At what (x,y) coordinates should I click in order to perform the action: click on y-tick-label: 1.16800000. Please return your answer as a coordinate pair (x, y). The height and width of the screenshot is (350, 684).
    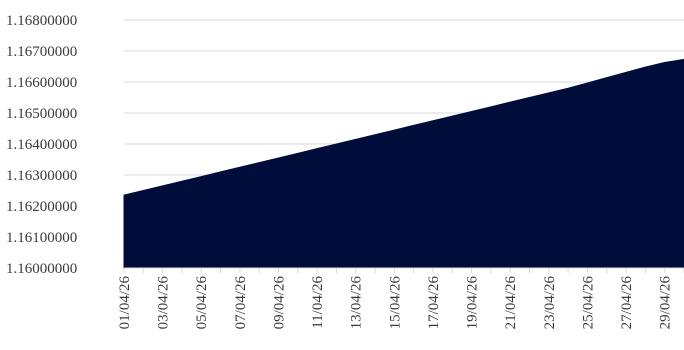
    Looking at the image, I should click on (41, 21).